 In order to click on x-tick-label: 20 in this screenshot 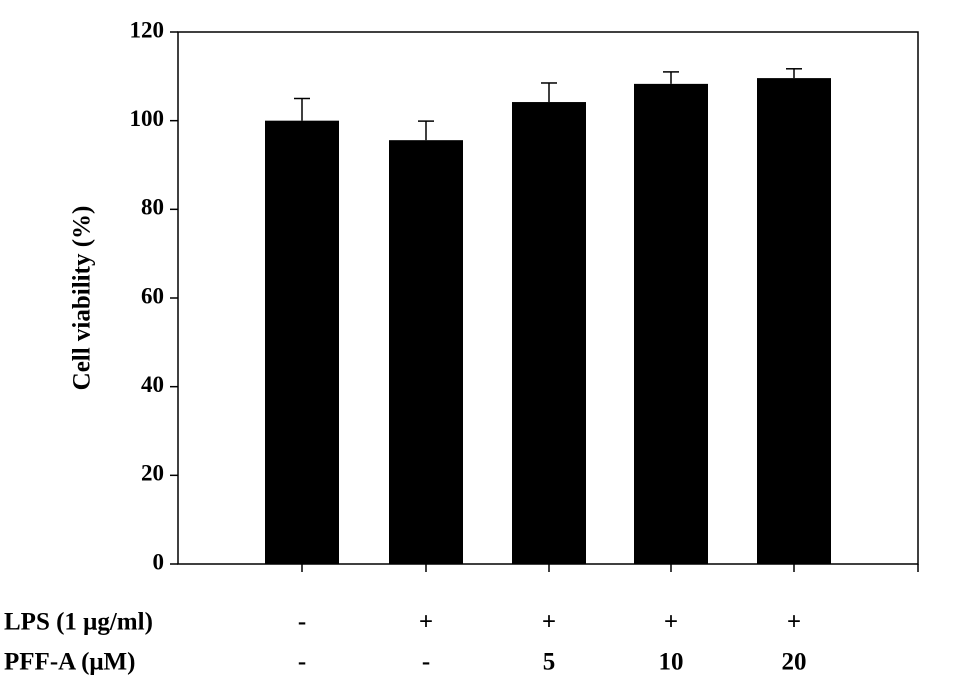, I will do `click(794, 662)`.